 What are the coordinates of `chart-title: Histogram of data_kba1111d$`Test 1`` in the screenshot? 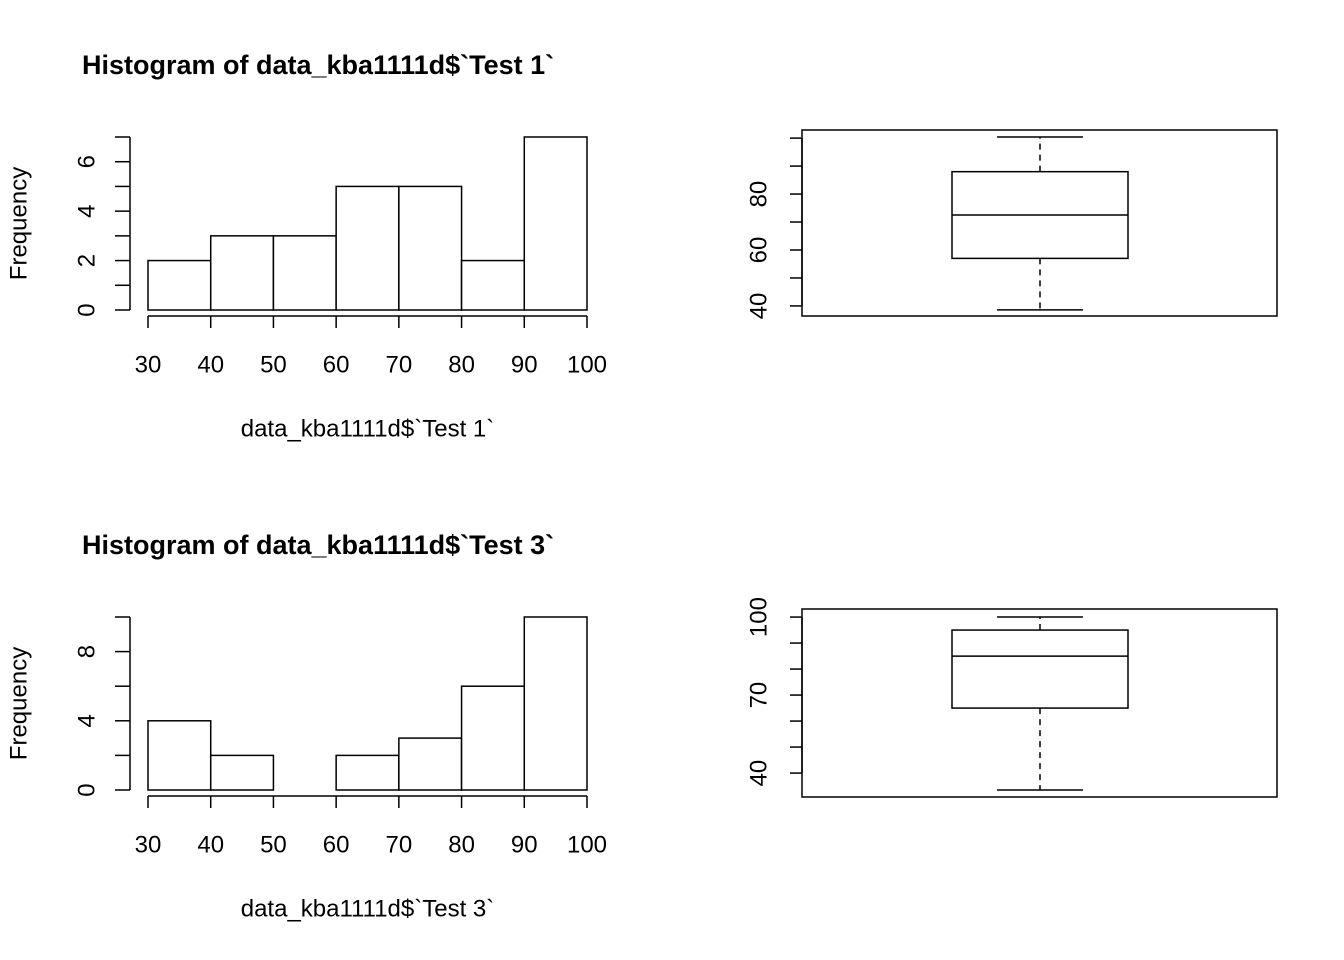 It's located at (318, 65).